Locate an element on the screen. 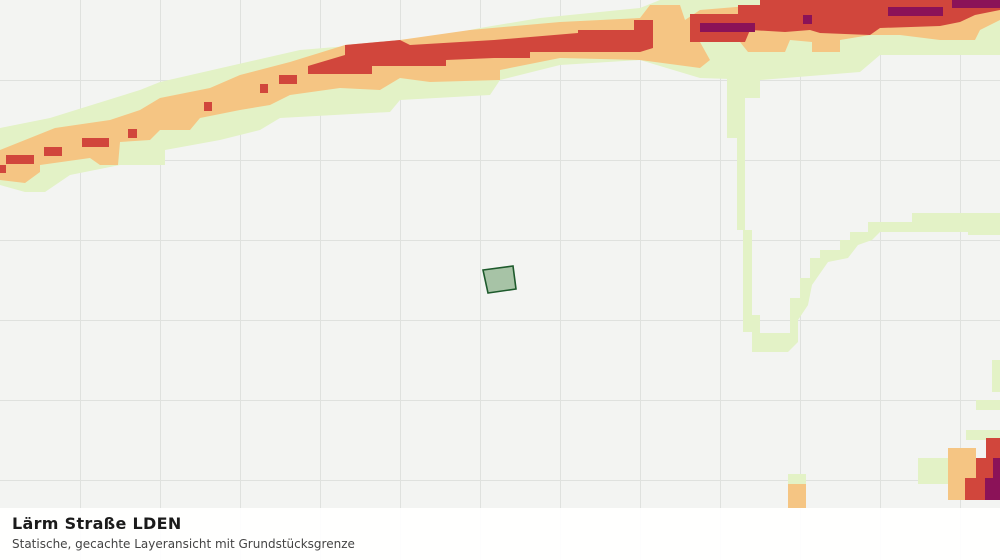 This screenshot has width=1000, height=560. parcel-boundary is located at coordinates (499, 279).